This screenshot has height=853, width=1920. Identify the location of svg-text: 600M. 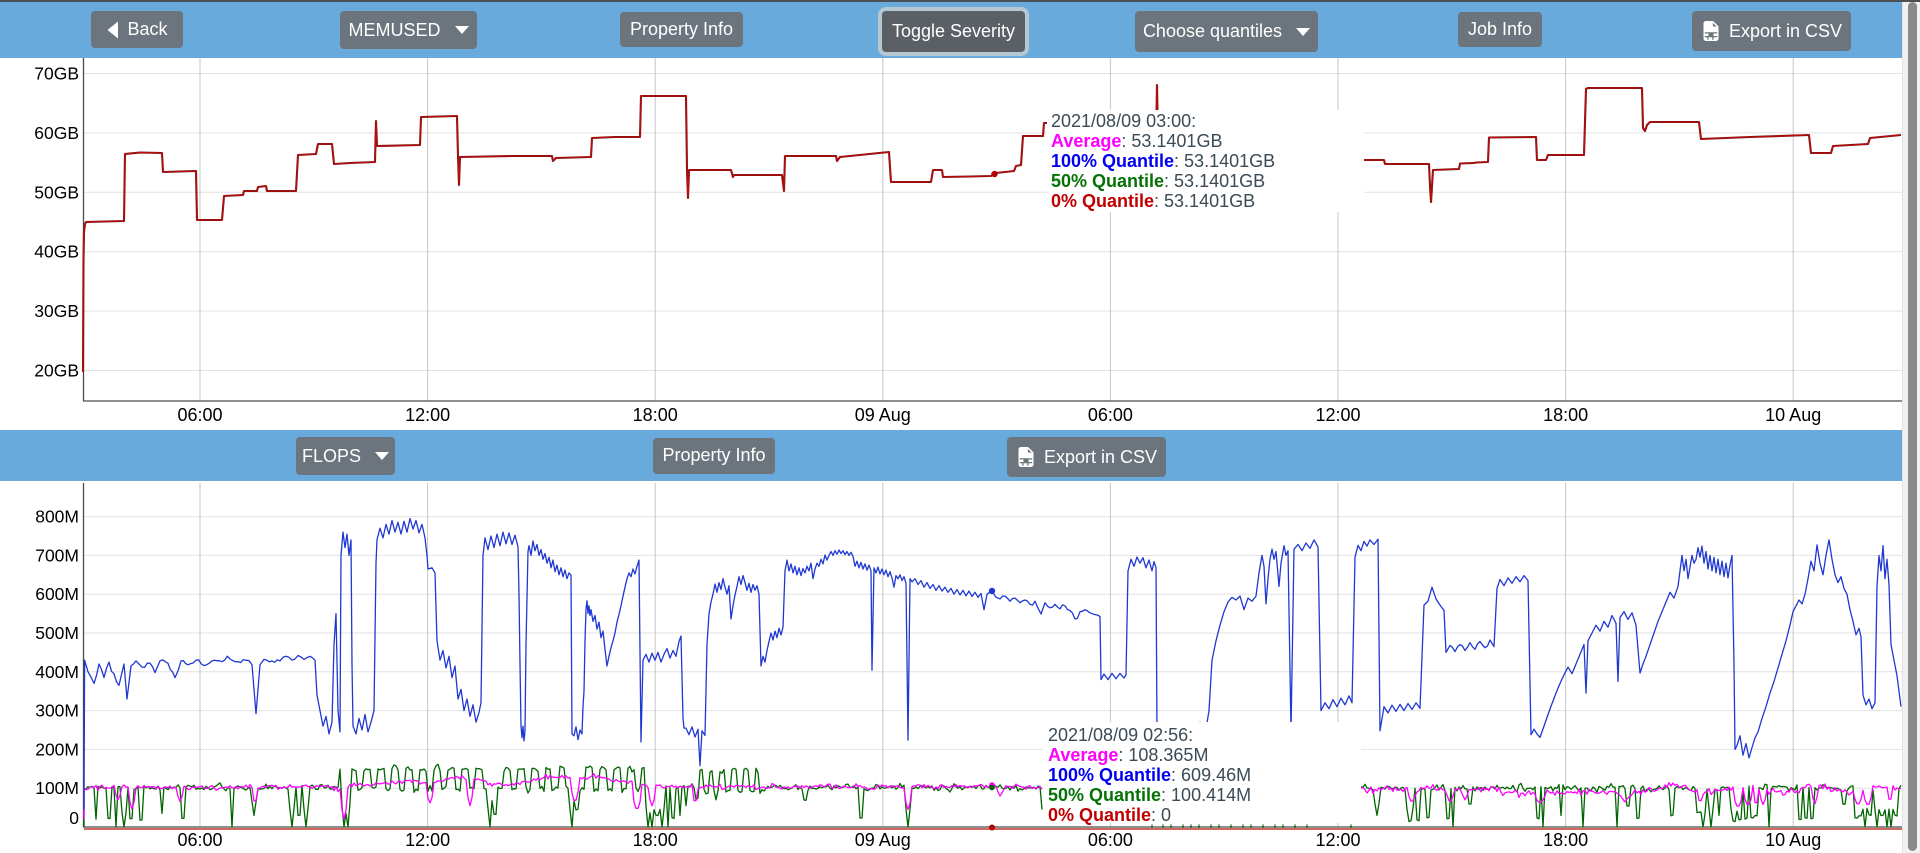
(57, 594).